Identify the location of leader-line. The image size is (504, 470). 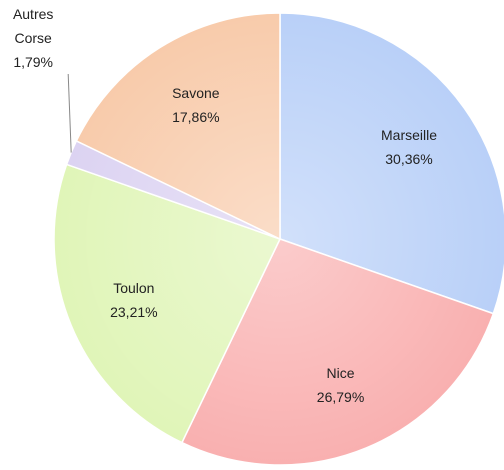
(69, 113).